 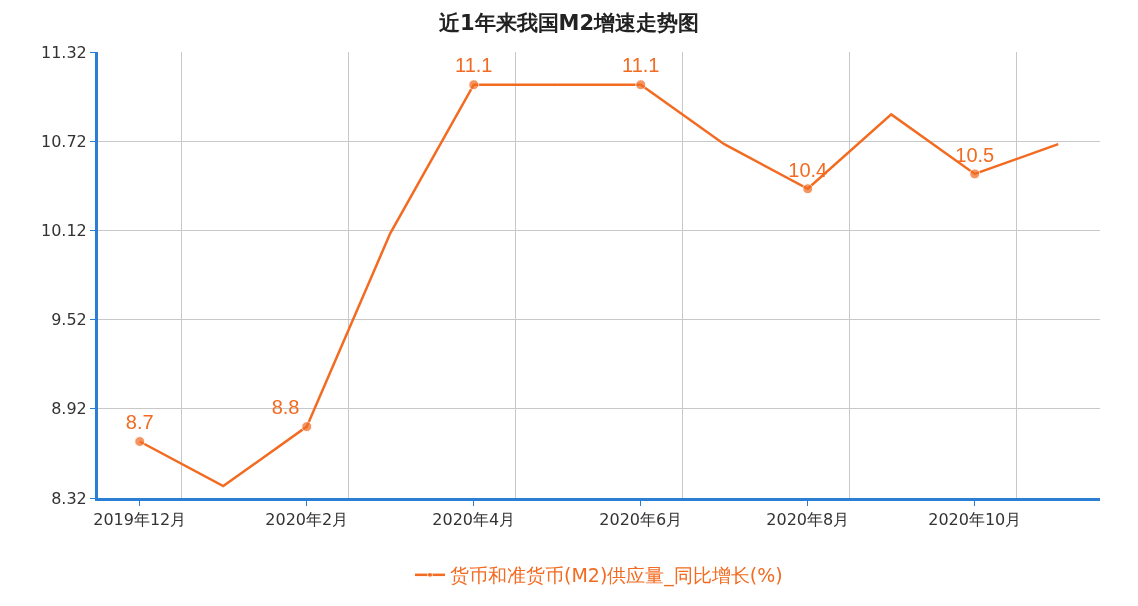 What do you see at coordinates (975, 520) in the screenshot?
I see `x-tick-label: 2020年10月` at bounding box center [975, 520].